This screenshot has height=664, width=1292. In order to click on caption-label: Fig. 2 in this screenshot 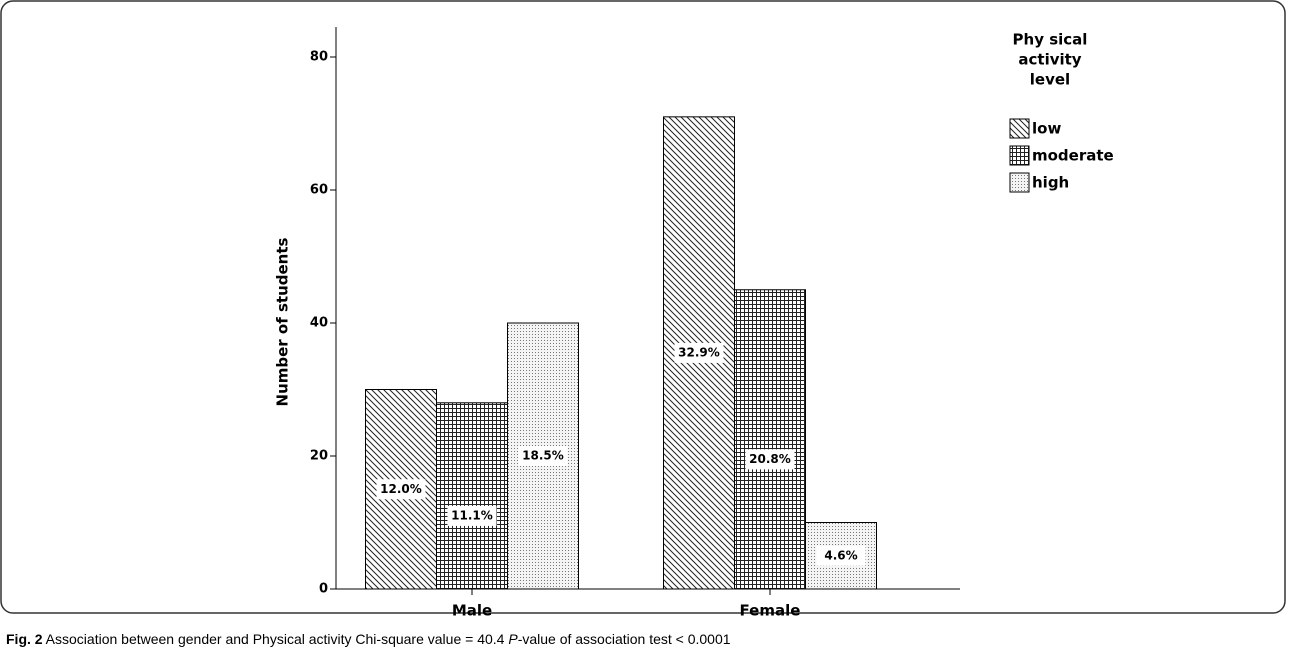, I will do `click(24, 639)`.